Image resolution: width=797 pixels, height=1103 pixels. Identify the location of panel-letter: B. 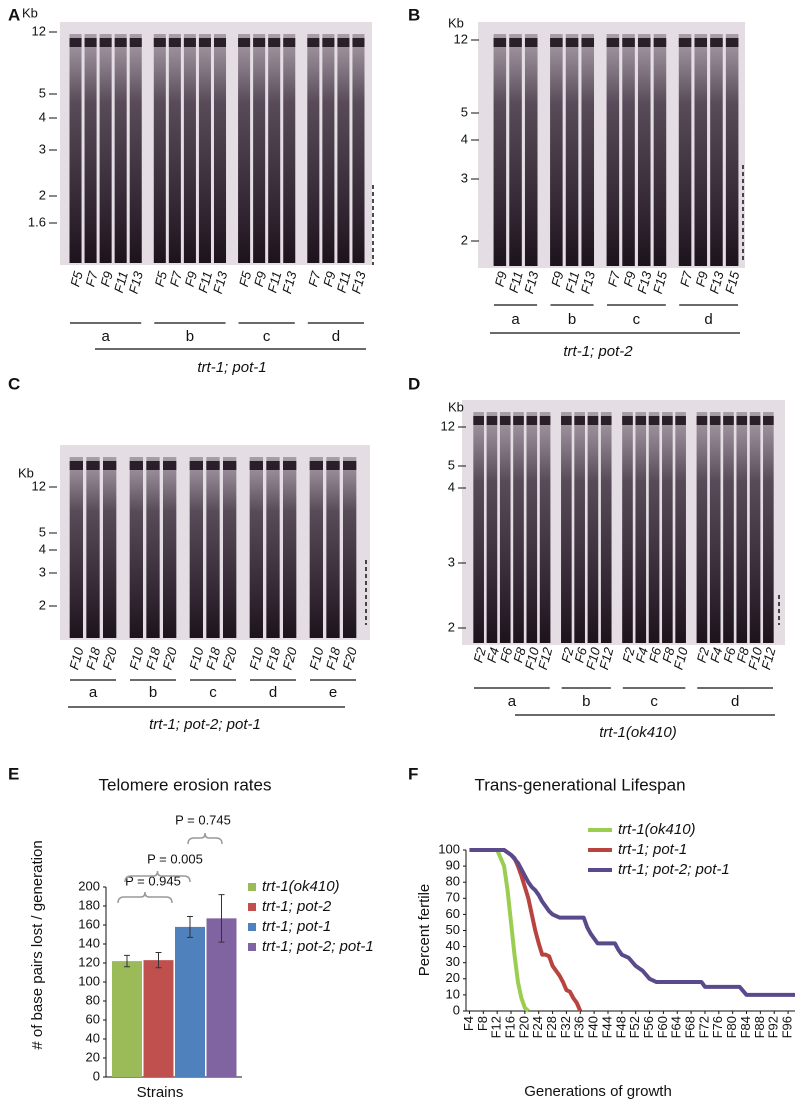
(414, 14).